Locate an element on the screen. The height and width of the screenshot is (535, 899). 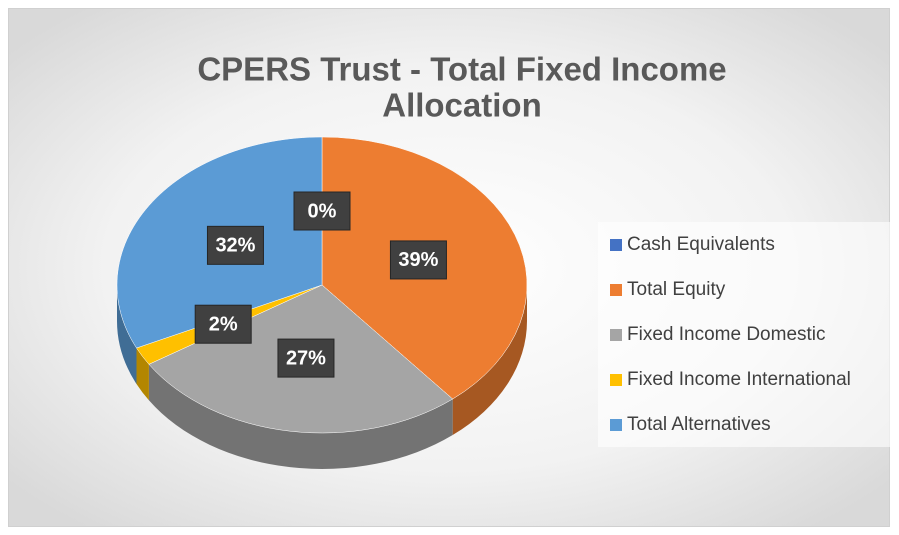
data-label: 27% is located at coordinates (306, 358).